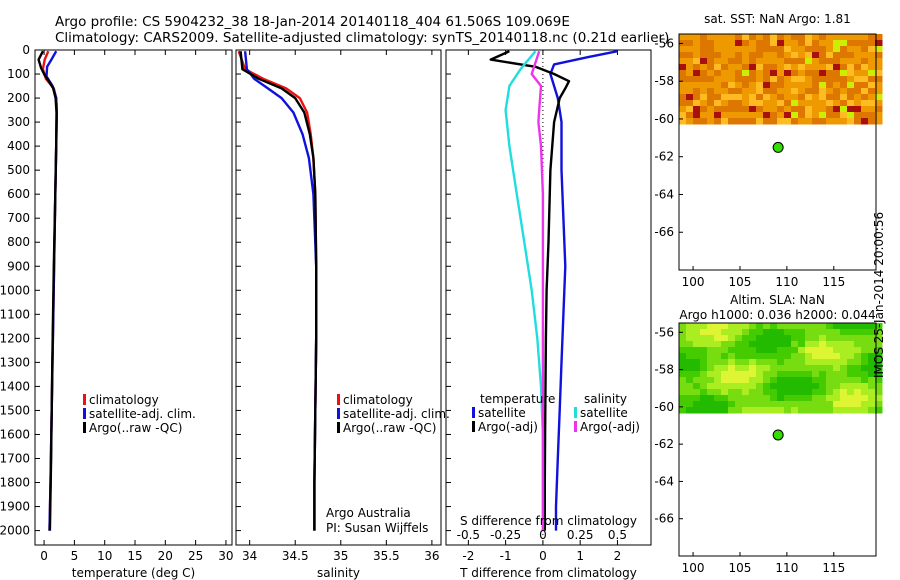 This screenshot has width=900, height=580. Describe the element at coordinates (580, 556) in the screenshot. I see `difference-xtick-label: 1` at that location.